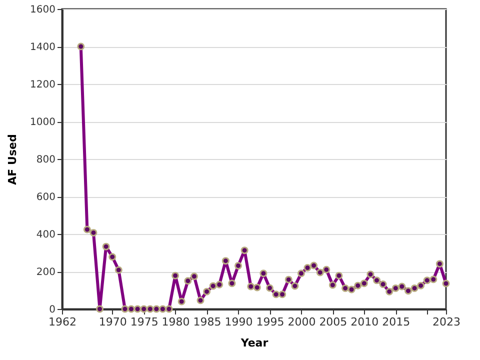 This screenshot has width=480, height=360. I want to click on x-axis-title: Year, so click(254, 343).